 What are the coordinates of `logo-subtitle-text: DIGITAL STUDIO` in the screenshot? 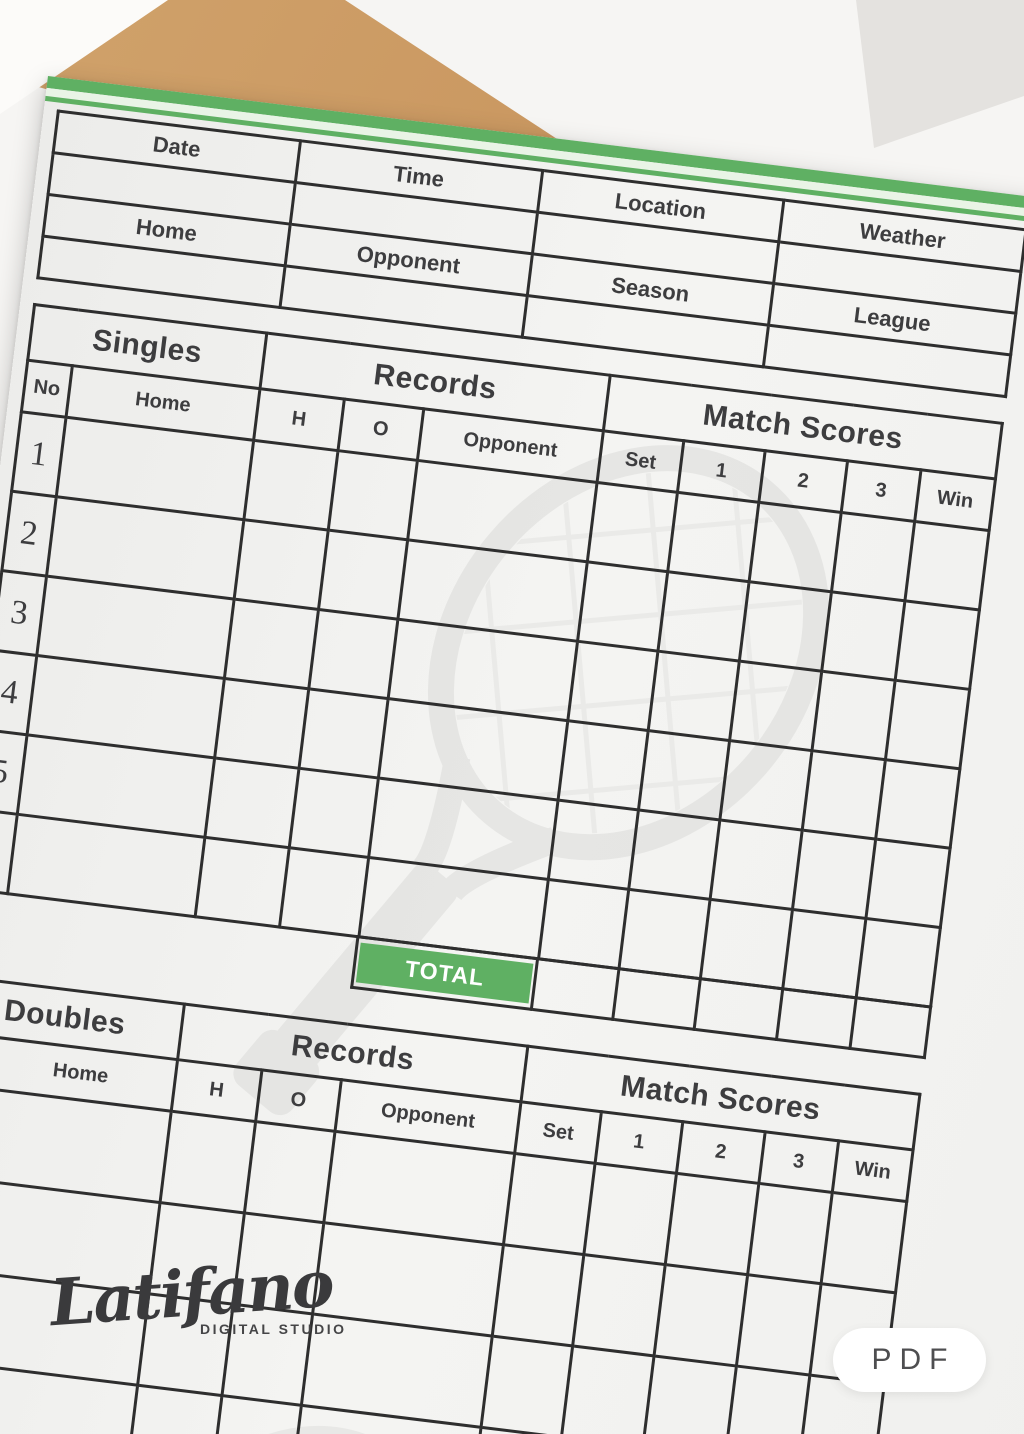 It's located at (273, 1329).